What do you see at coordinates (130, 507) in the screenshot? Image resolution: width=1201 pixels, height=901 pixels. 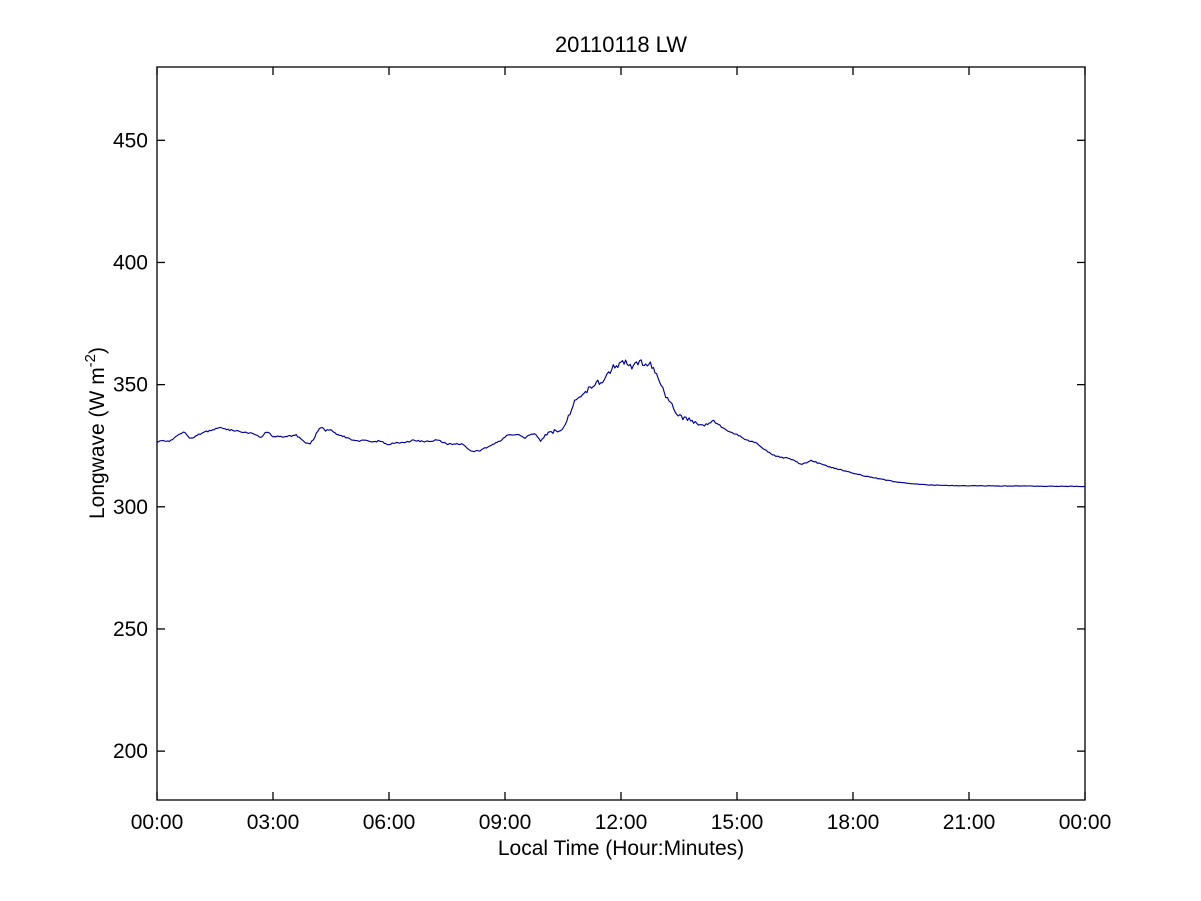 I see `y-tick-label: 300` at bounding box center [130, 507].